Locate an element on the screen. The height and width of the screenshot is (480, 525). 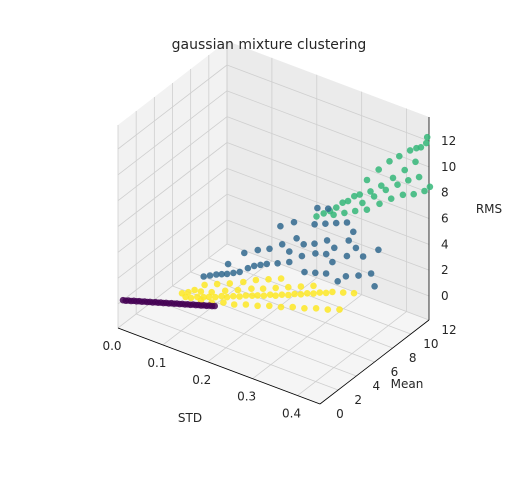
z-tick-label: 10 is located at coordinates (448, 167).